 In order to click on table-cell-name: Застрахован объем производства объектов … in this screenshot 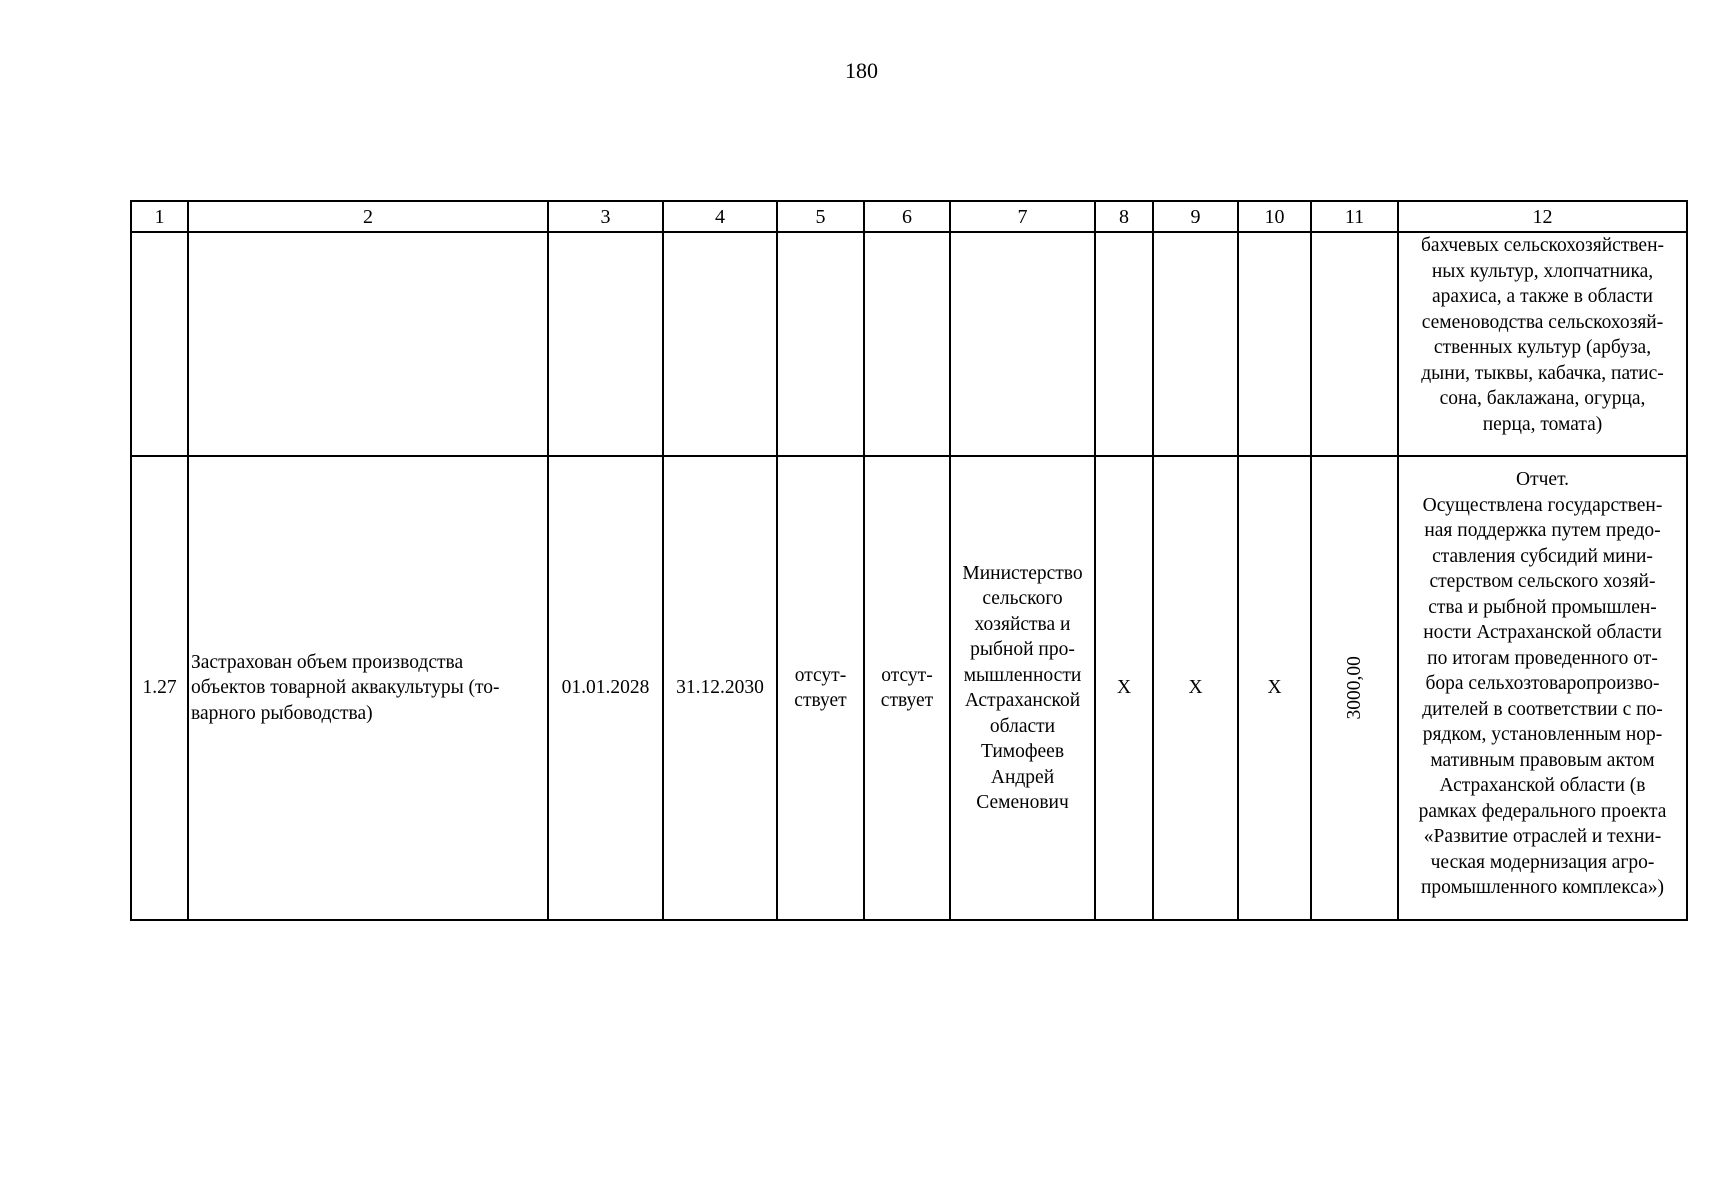, I will do `click(368, 688)`.